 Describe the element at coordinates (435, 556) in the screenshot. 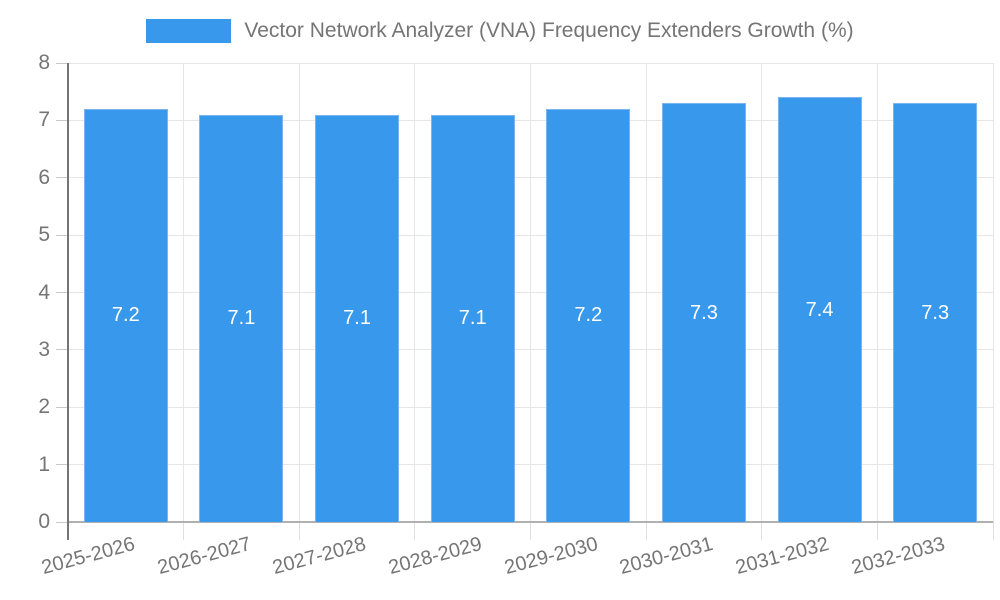

I see `x-tick-label: 2028-2029` at that location.